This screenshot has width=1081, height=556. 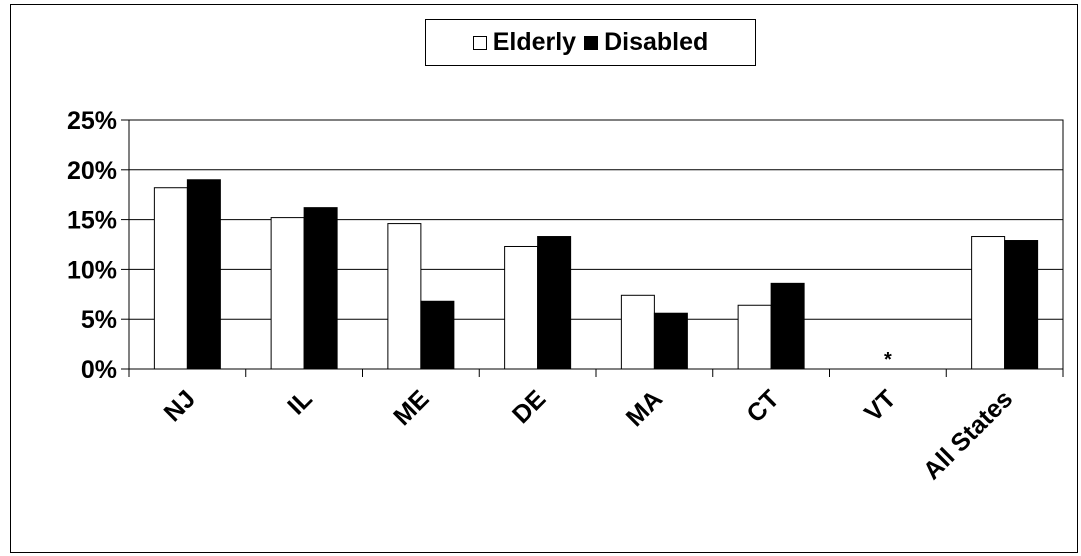 I want to click on bar-disabled-ma, so click(x=670, y=341).